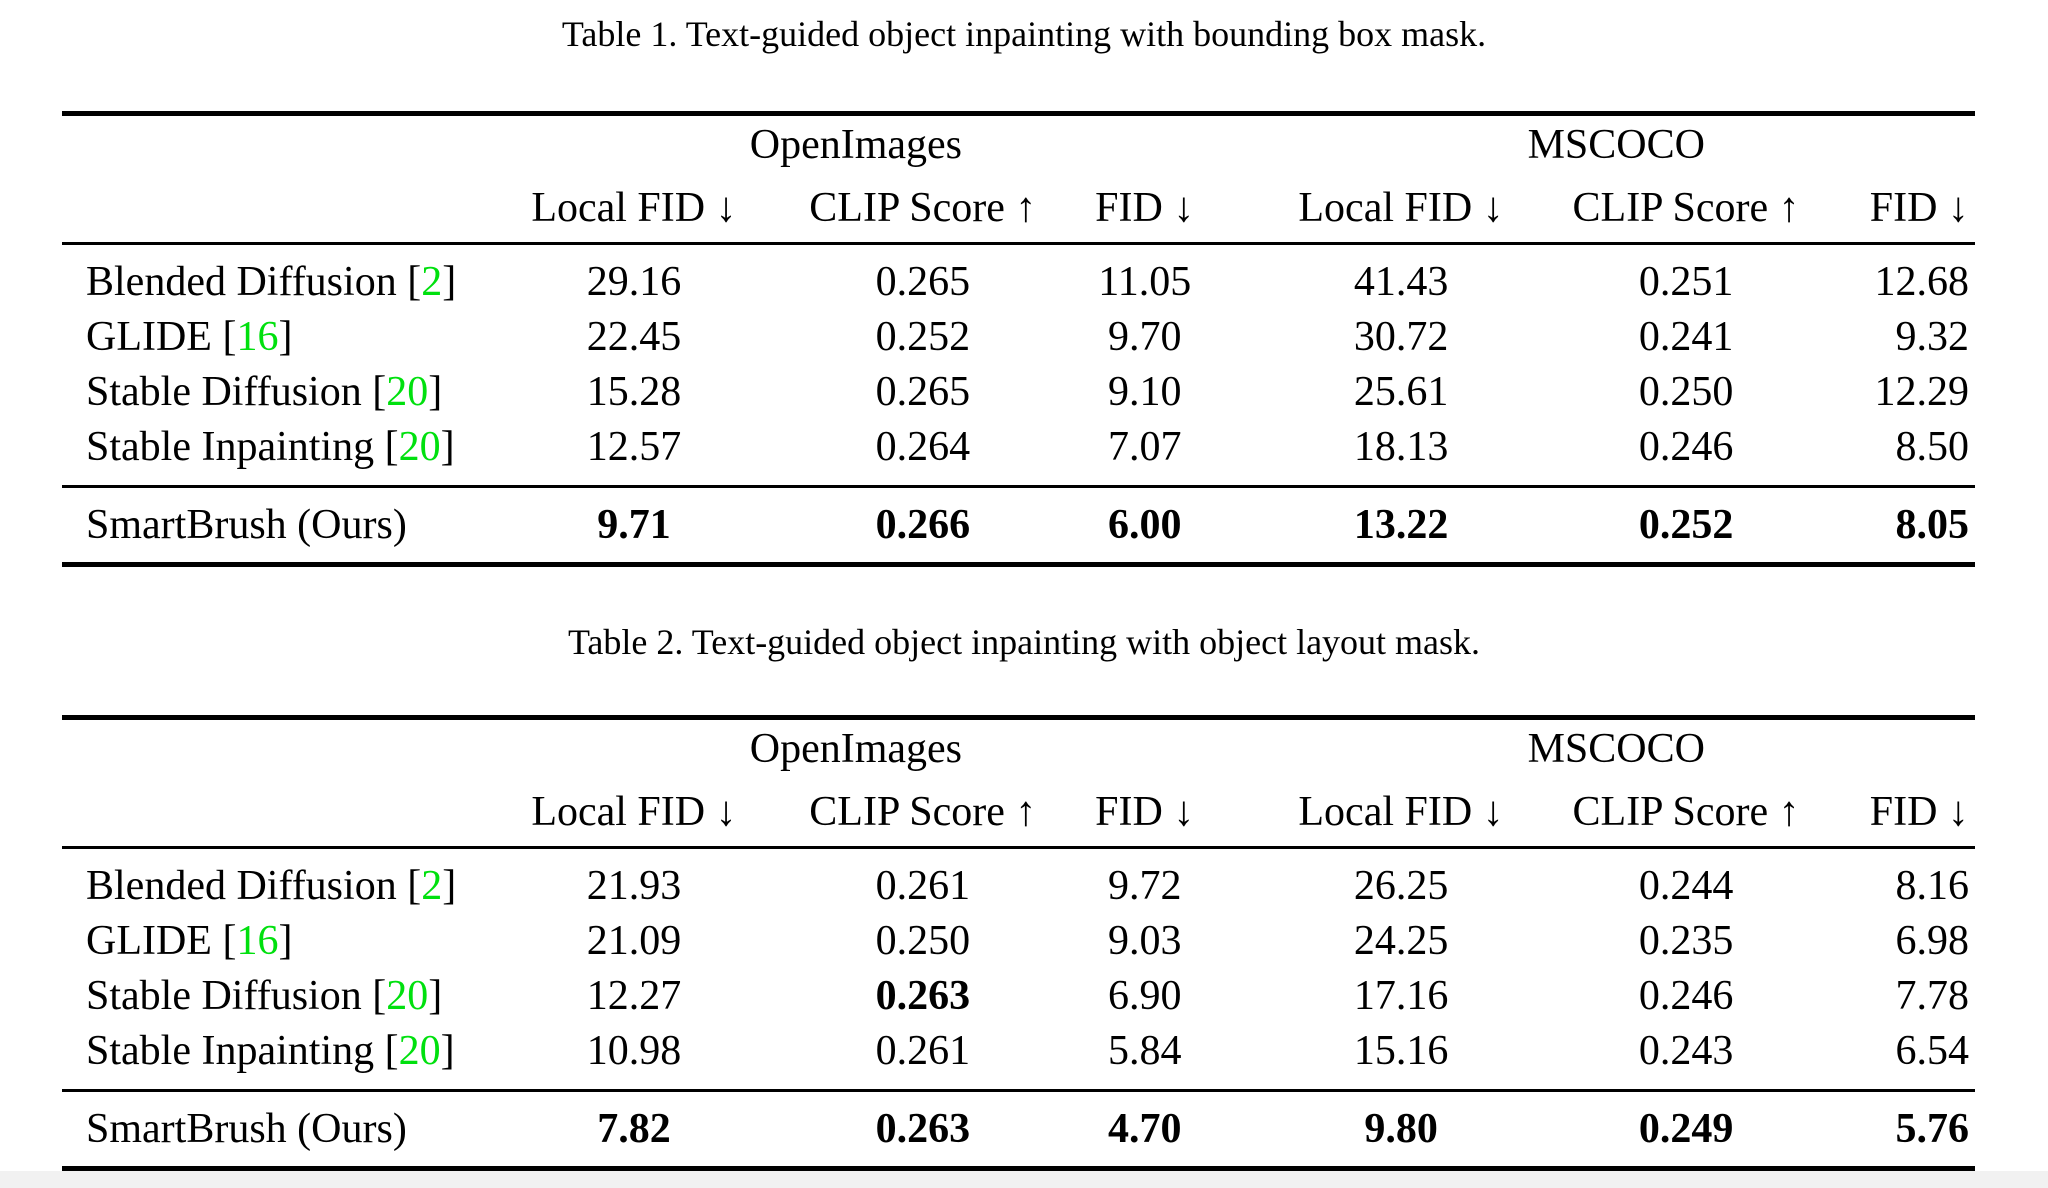 This screenshot has height=1188, width=2048. Describe the element at coordinates (634, 336) in the screenshot. I see `metric-value: 22.45` at that location.